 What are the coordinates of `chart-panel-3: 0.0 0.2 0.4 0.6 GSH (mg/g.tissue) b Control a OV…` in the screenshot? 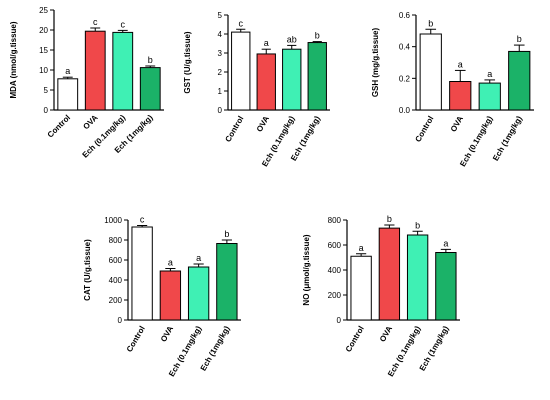 It's located at (452, 89).